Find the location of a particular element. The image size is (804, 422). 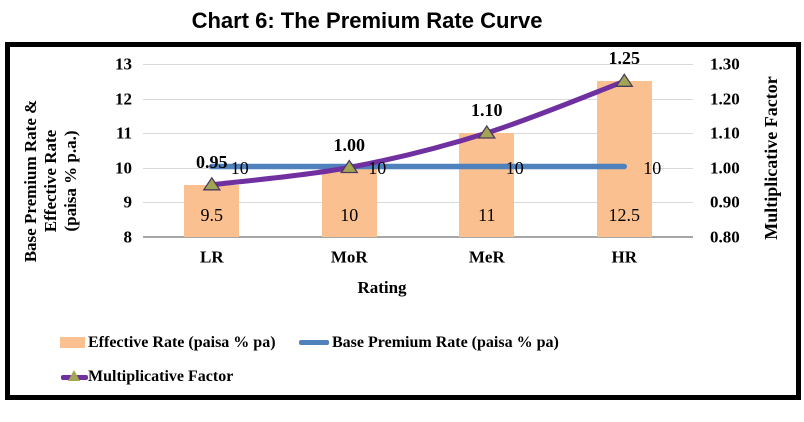

bar-value-label: 12.5 is located at coordinates (624, 215).